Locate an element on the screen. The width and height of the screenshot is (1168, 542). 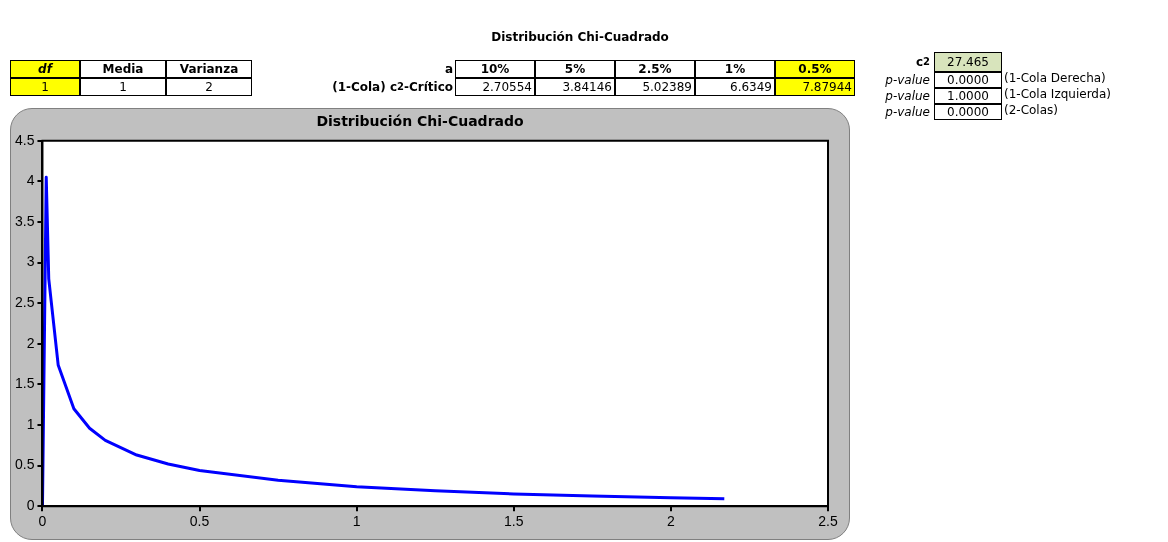
text: 1 is located at coordinates (123, 87).